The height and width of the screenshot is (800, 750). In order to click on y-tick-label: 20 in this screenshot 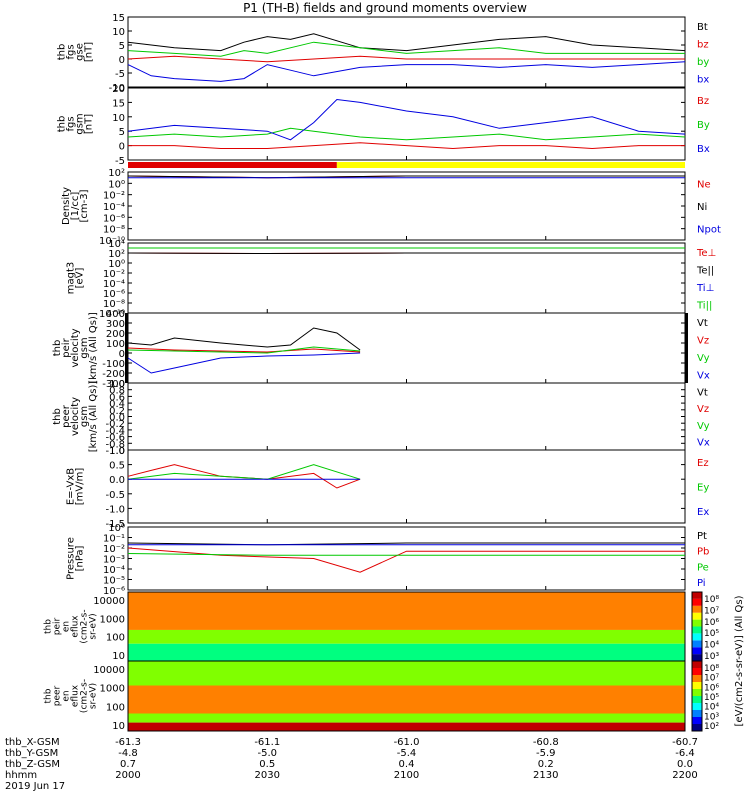, I will do `click(118, 89)`.